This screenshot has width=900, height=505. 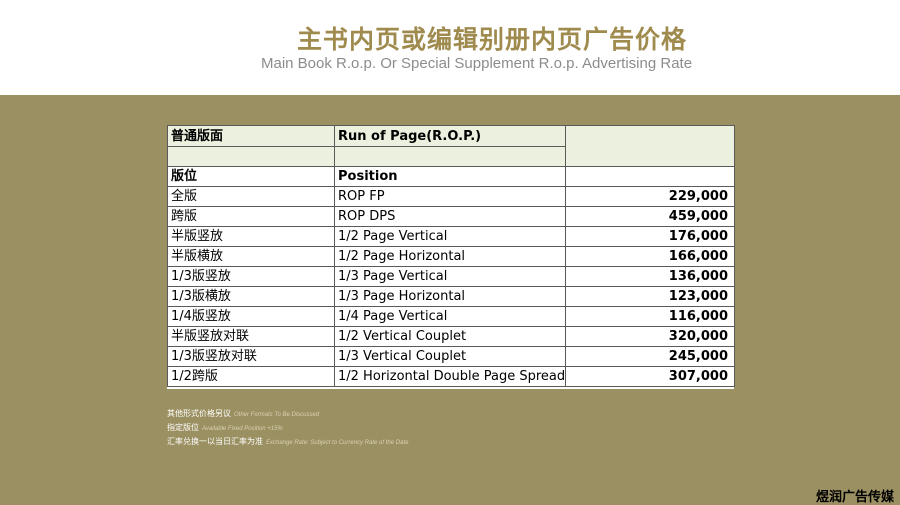 I want to click on note-cn: 指定版位, so click(x=183, y=427).